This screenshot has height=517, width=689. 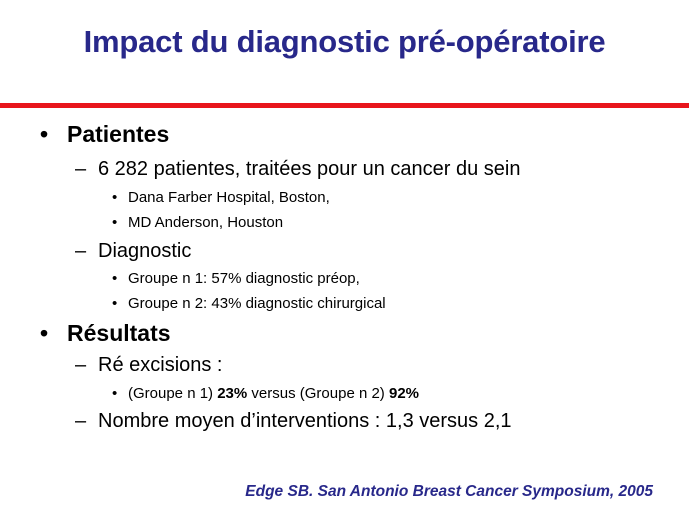 I want to click on comparison-value-1: 23%, so click(x=232, y=393).